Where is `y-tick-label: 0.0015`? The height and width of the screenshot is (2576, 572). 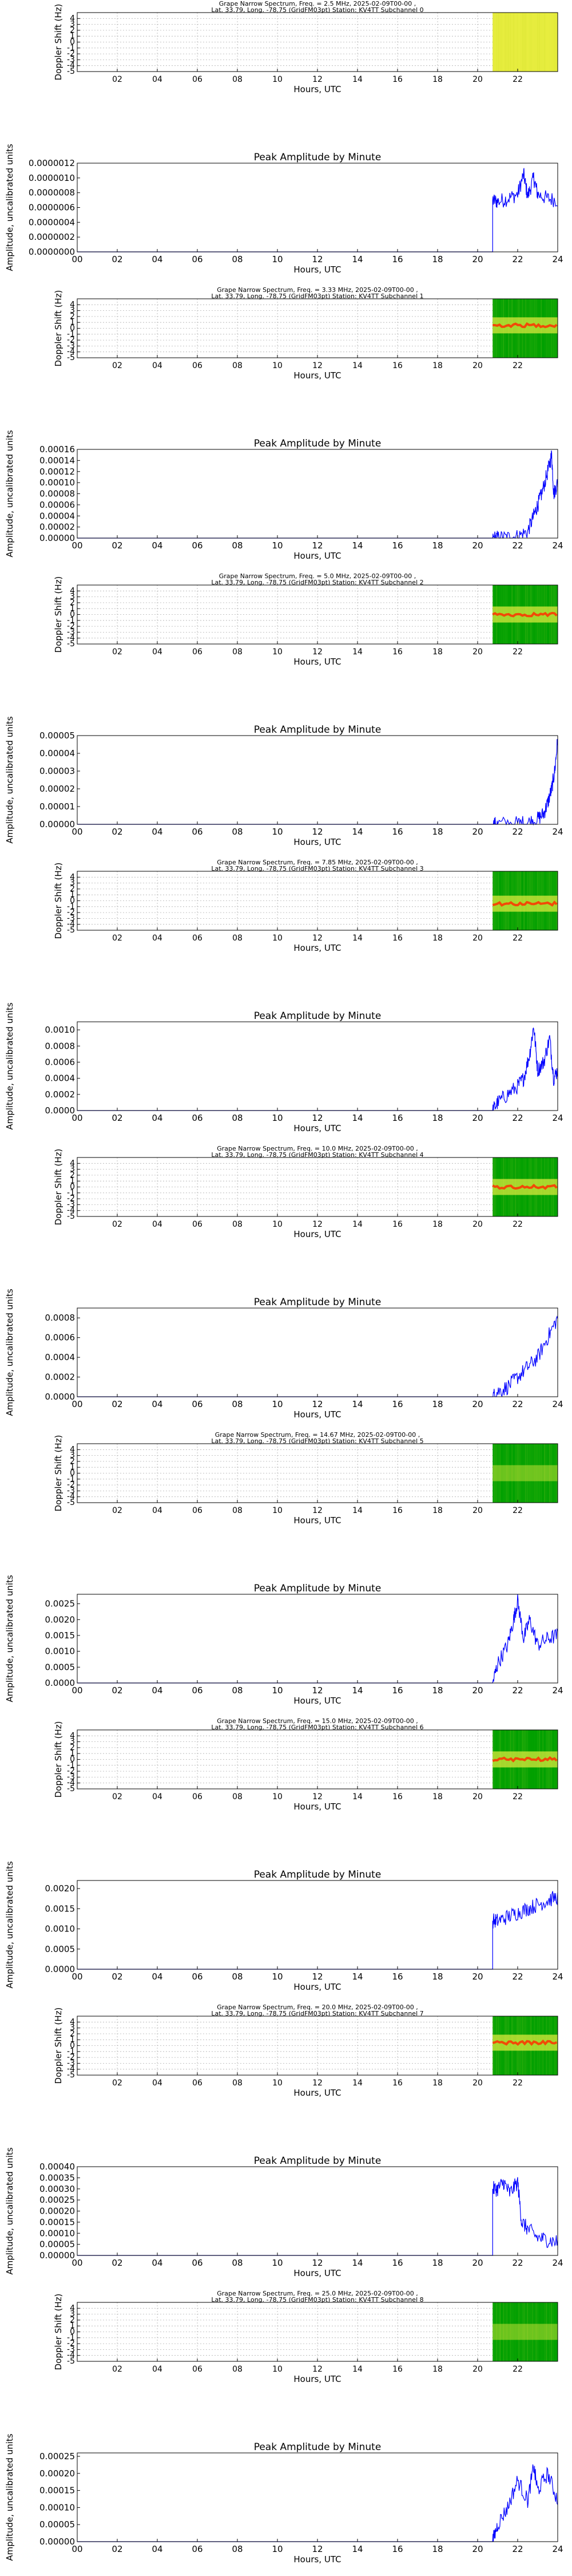 y-tick-label: 0.0015 is located at coordinates (60, 1908).